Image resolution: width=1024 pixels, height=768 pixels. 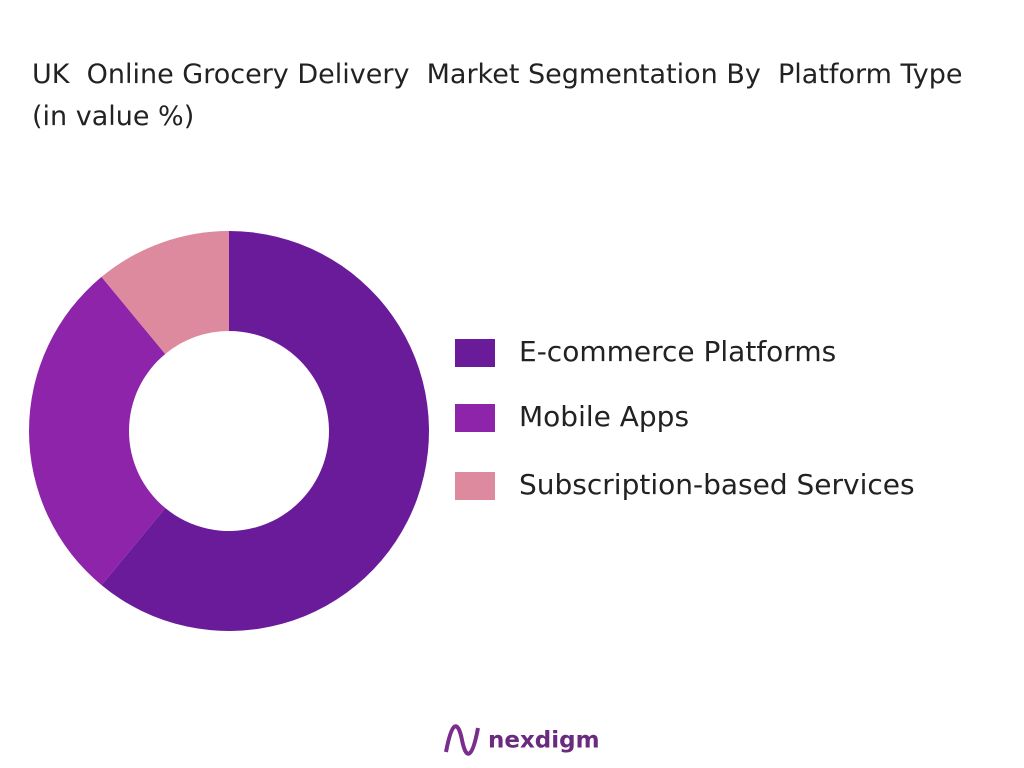 I want to click on legend-label: E-commerce Platforms, so click(x=677, y=351).